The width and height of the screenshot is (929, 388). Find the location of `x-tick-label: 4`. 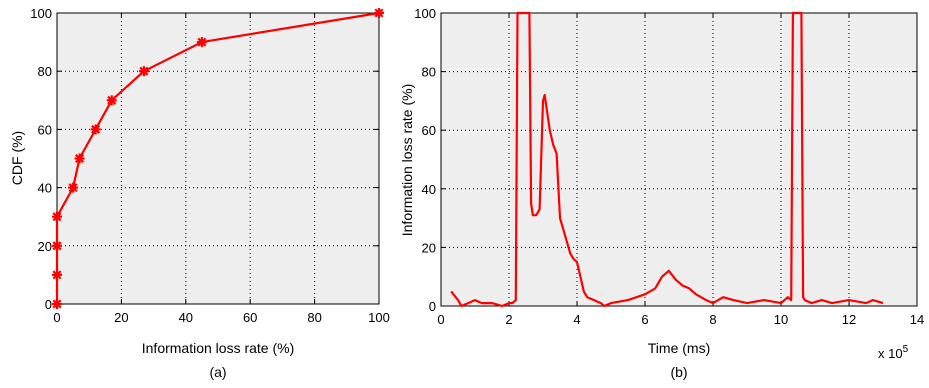

x-tick-label: 4 is located at coordinates (576, 319).